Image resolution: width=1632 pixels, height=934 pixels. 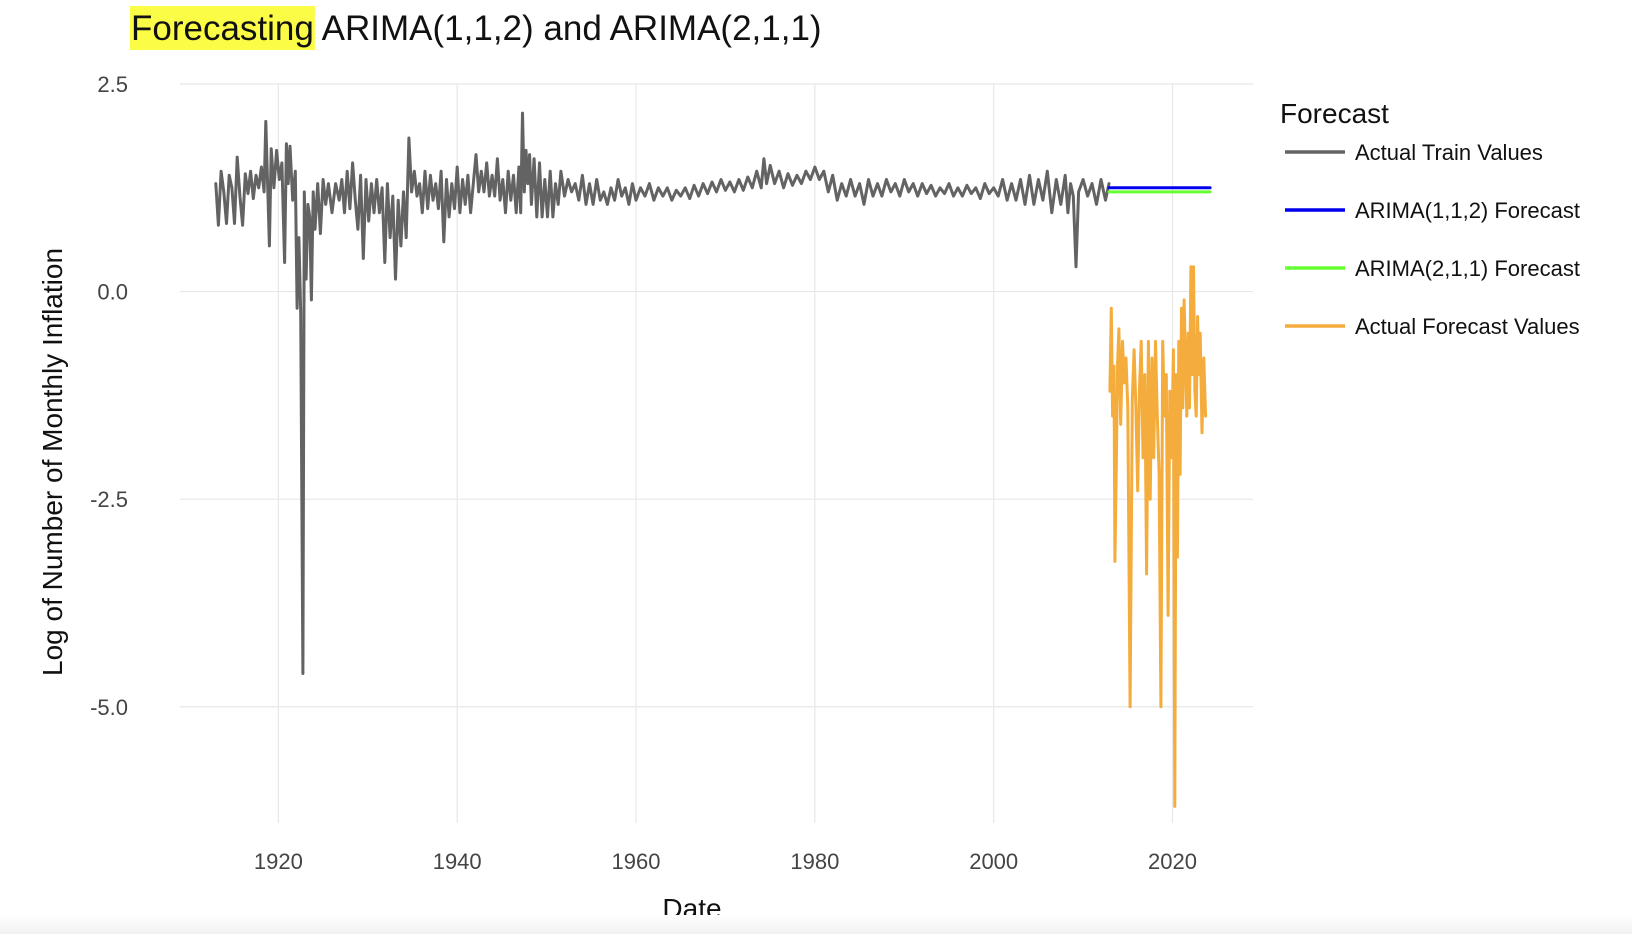 I want to click on x-tick-label: 2000, so click(x=993, y=861).